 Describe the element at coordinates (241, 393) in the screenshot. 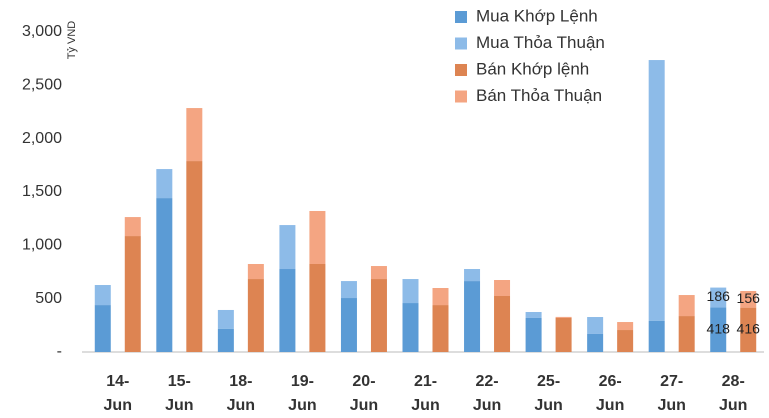

I see `x-tick-label: 18-Jun` at that location.